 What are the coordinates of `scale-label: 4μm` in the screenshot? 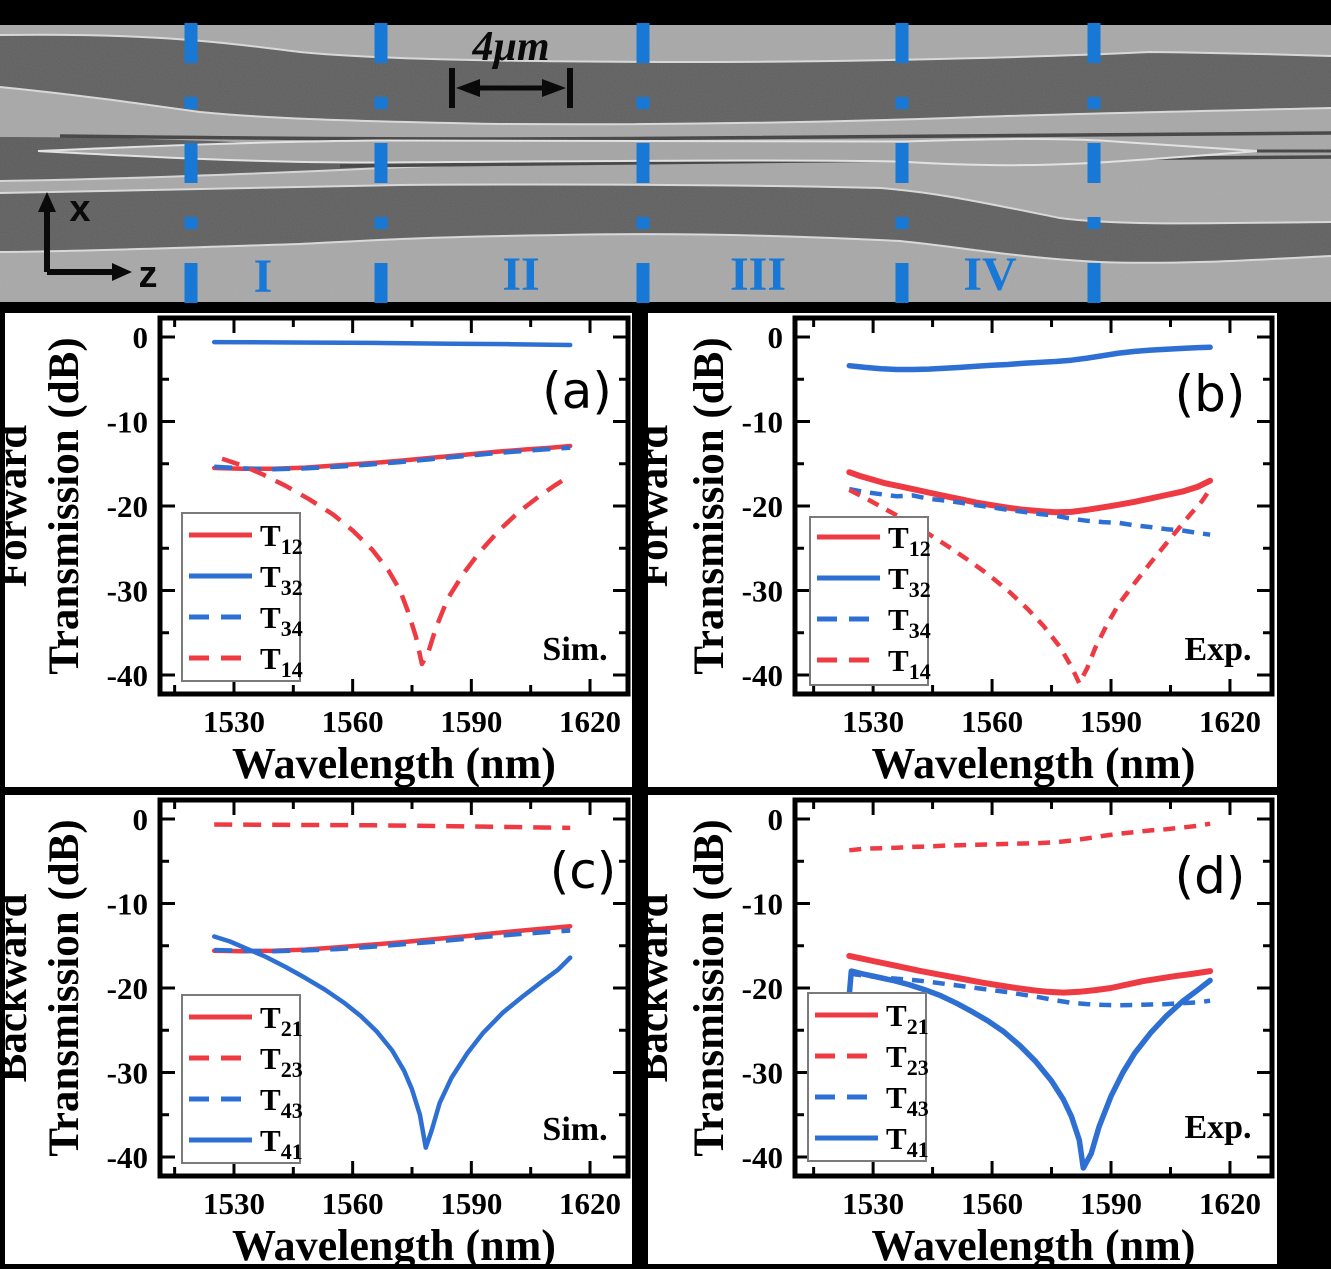 It's located at (510, 47).